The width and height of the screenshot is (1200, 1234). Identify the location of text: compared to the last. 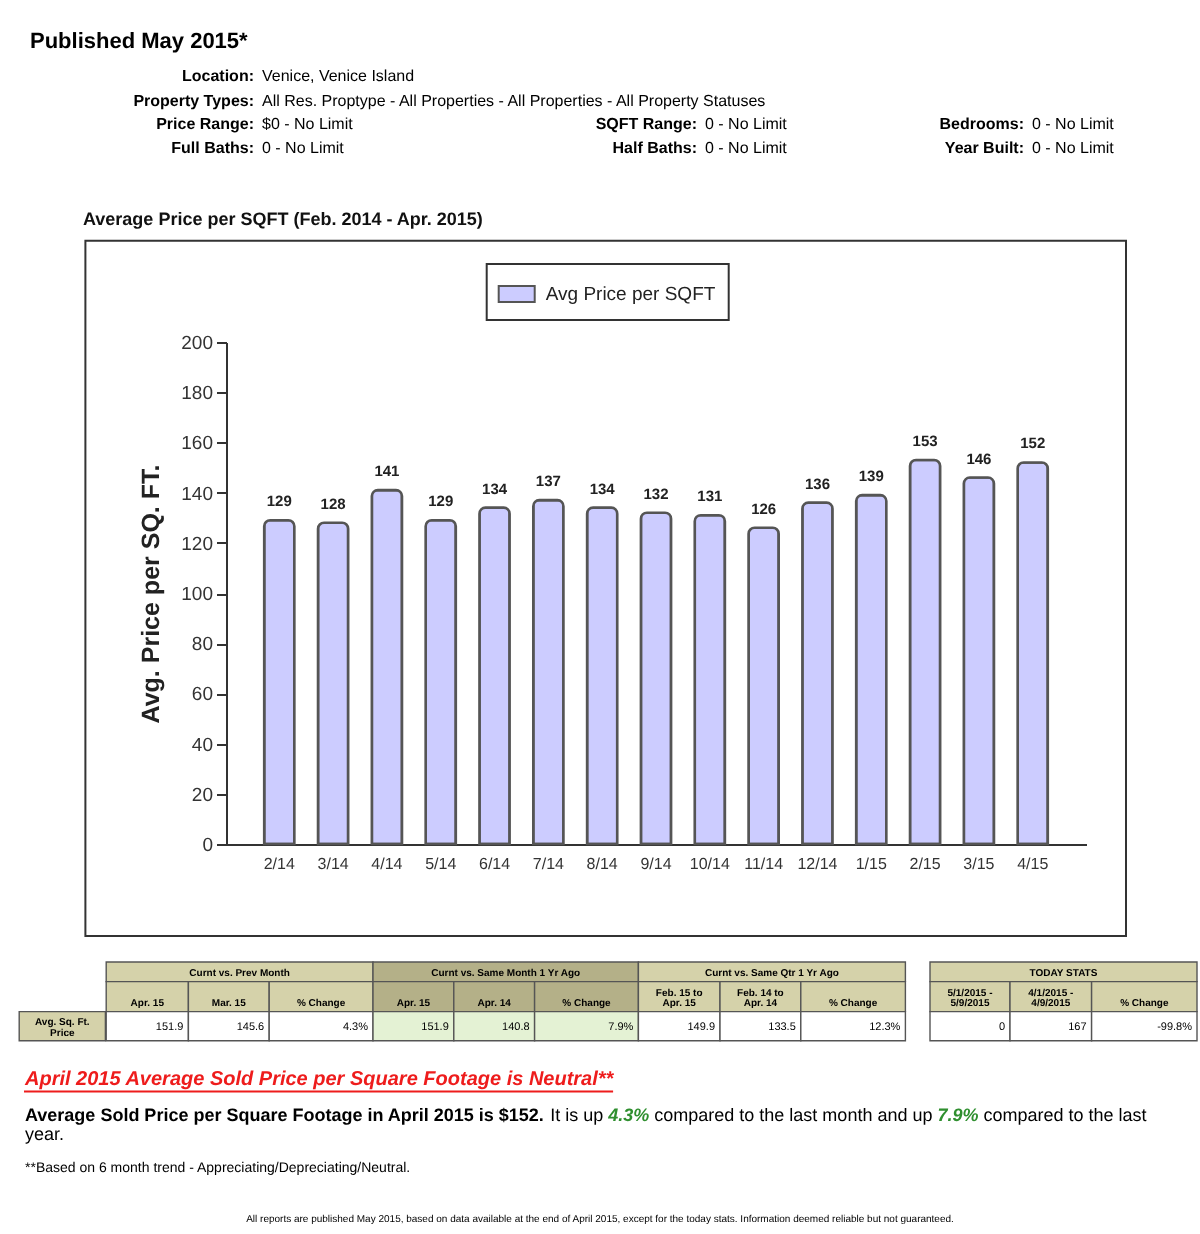
(1065, 1115).